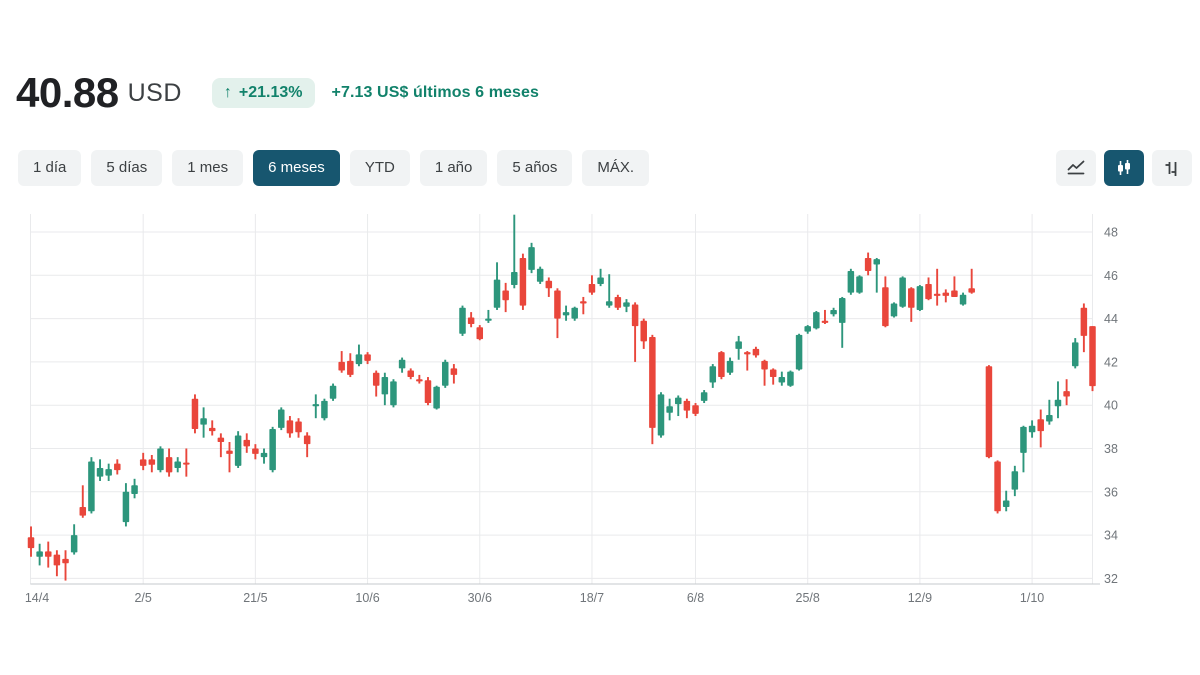  Describe the element at coordinates (1124, 167) in the screenshot. I see `candlestick-chart-button` at that location.